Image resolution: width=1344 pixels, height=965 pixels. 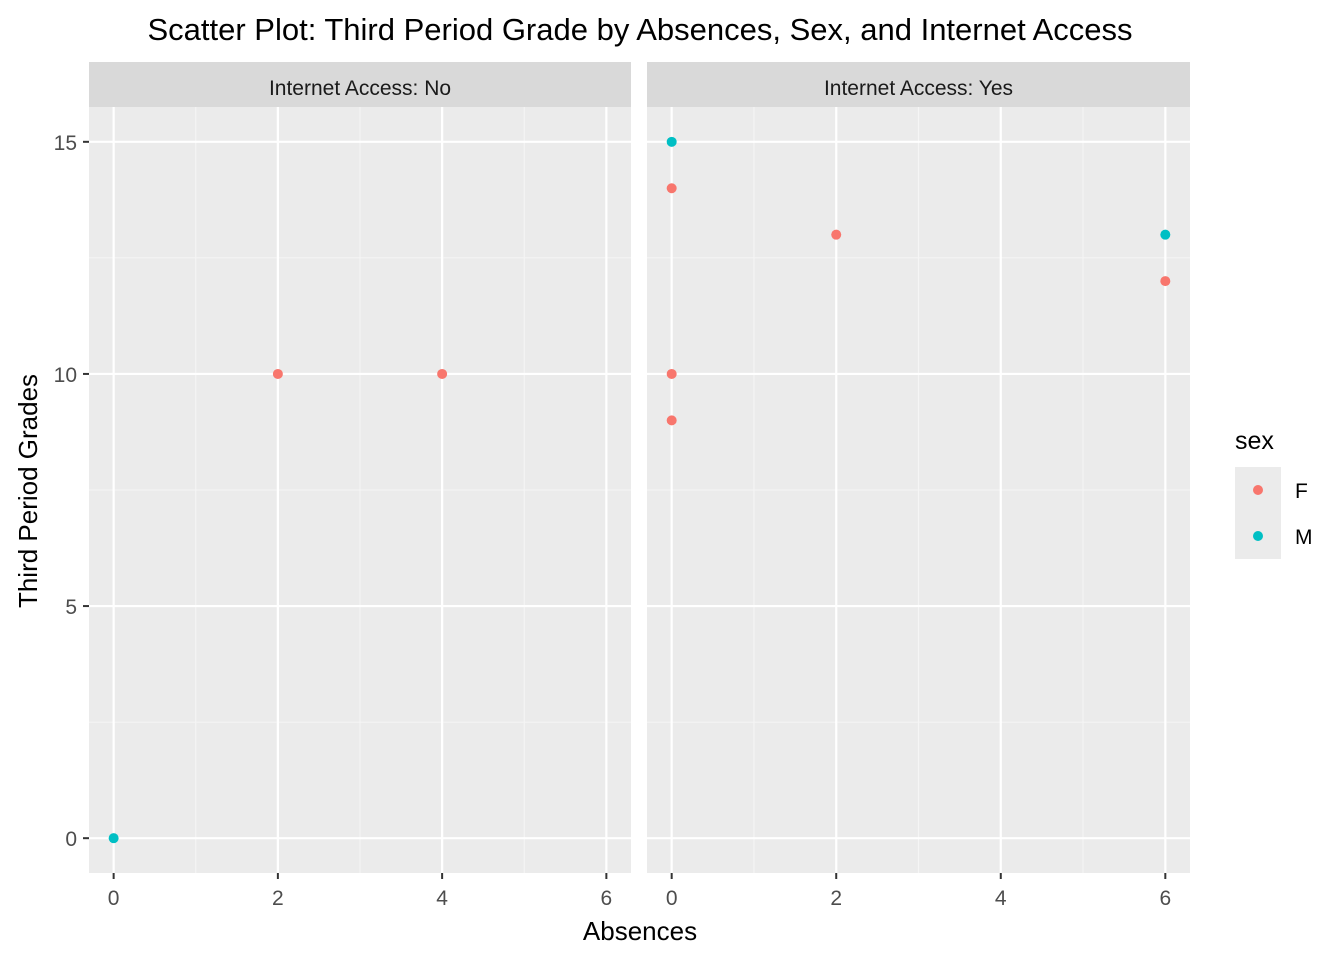 What do you see at coordinates (71, 607) in the screenshot?
I see `y-tick-label: 5` at bounding box center [71, 607].